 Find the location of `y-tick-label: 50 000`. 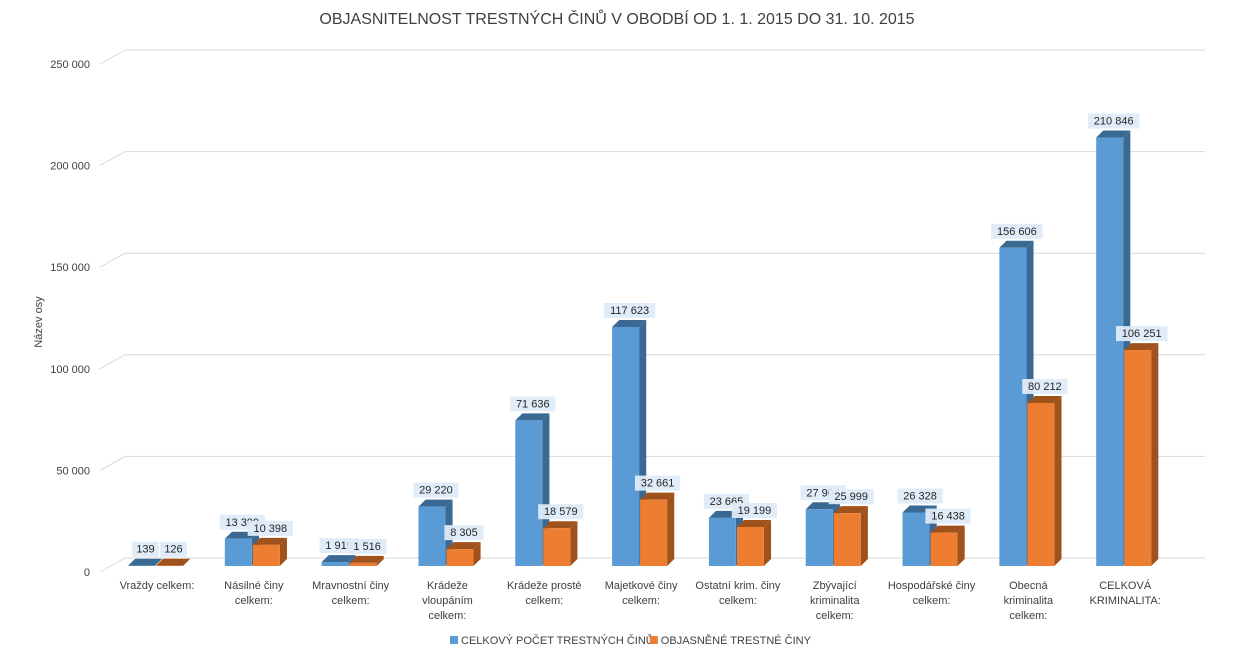

y-tick-label: 50 000 is located at coordinates (73, 471).